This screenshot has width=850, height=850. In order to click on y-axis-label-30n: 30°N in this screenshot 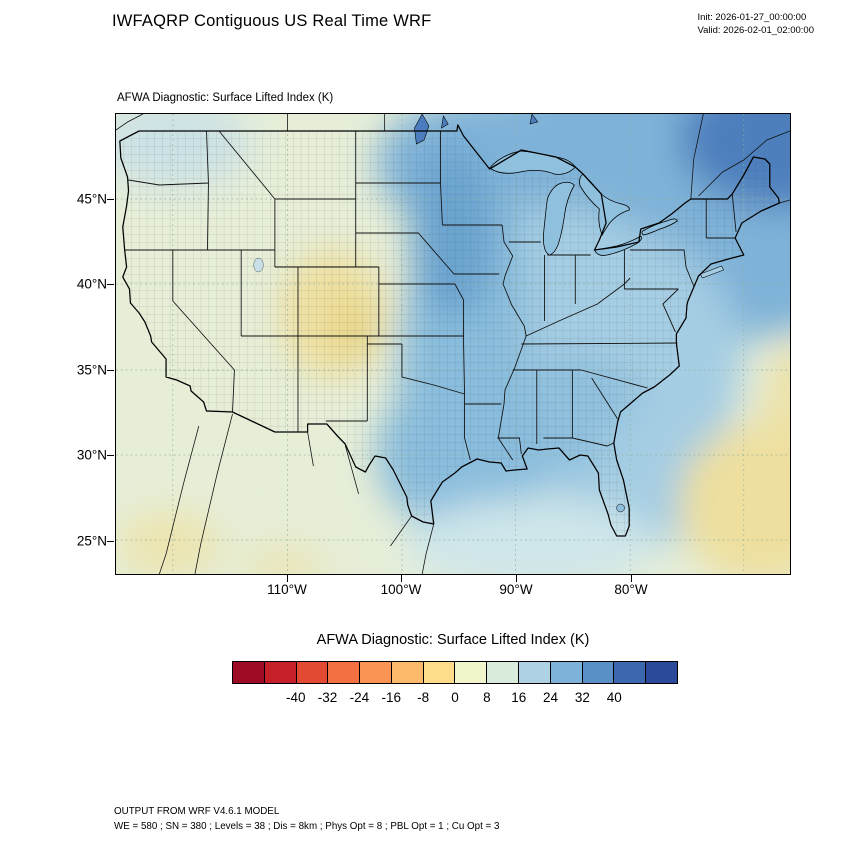, I will do `click(91, 455)`.